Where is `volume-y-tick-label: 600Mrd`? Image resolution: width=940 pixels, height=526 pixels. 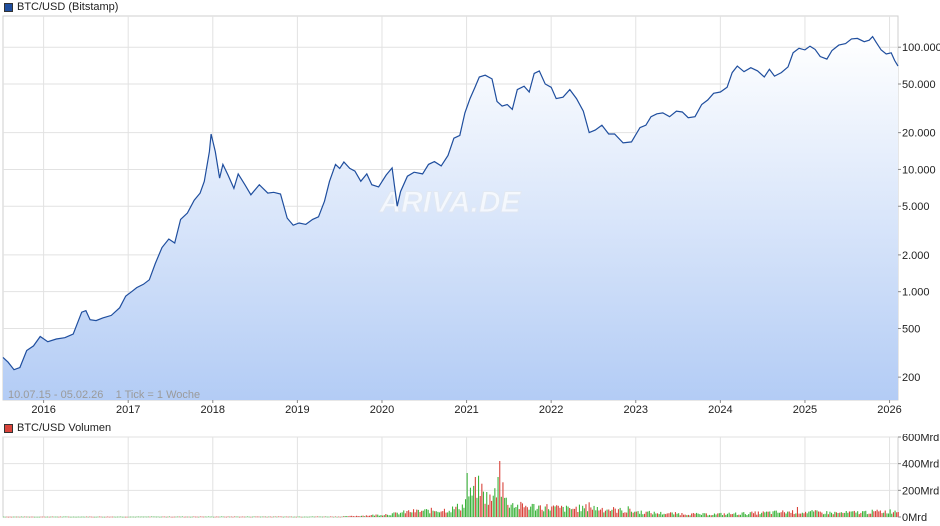
volume-y-tick-label: 600Mrd is located at coordinates (920, 439).